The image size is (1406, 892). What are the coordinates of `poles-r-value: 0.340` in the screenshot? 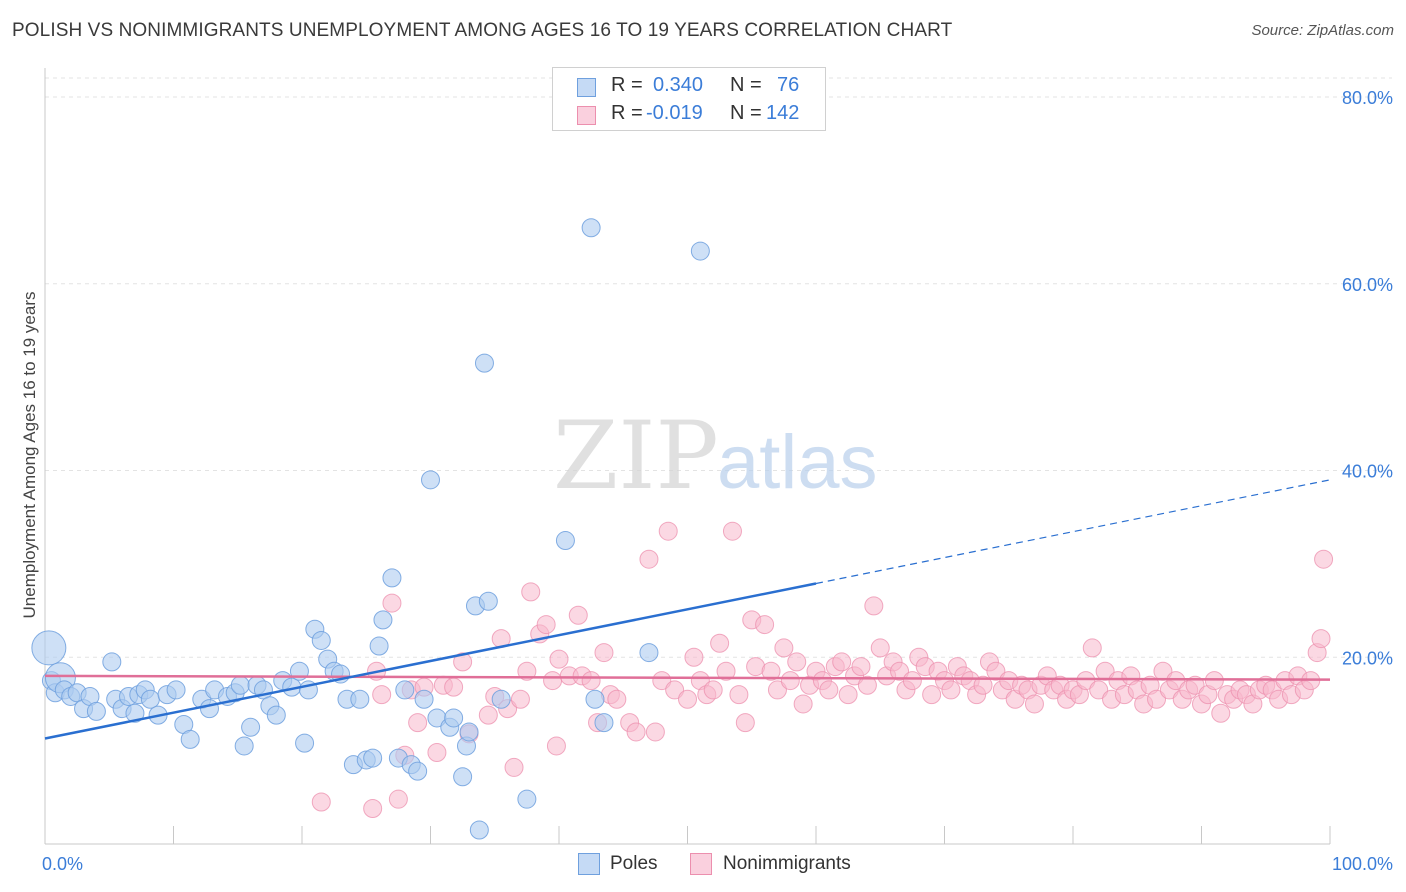 It's located at (678, 85).